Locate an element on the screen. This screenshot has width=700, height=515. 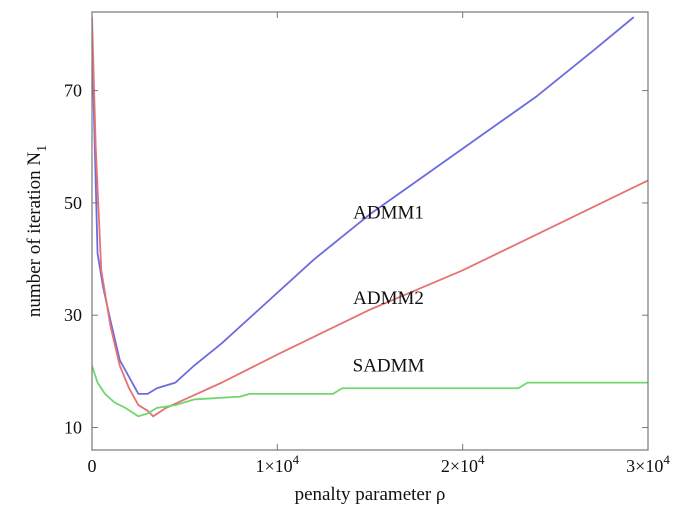
y-axis-title-group: number of iteration N1 is located at coordinates (37, 231).